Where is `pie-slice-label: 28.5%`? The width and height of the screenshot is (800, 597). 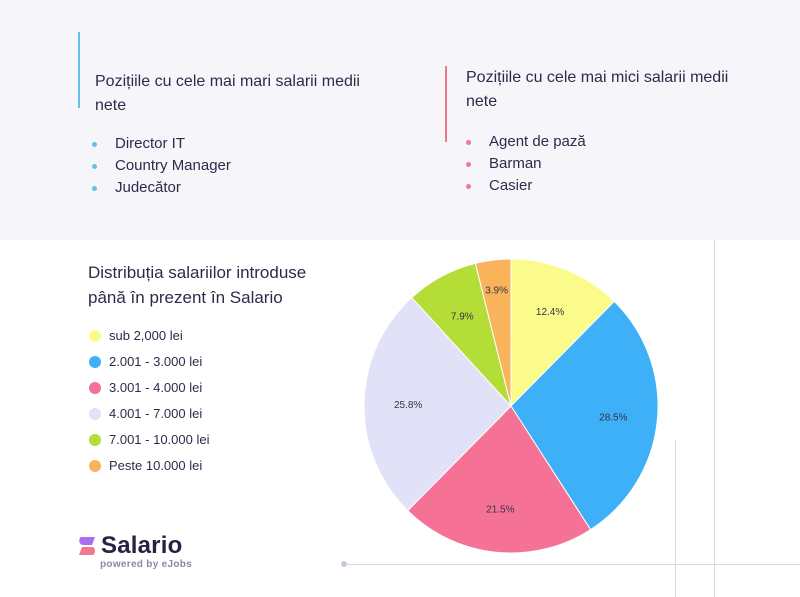
pie-slice-label: 28.5% is located at coordinates (613, 418).